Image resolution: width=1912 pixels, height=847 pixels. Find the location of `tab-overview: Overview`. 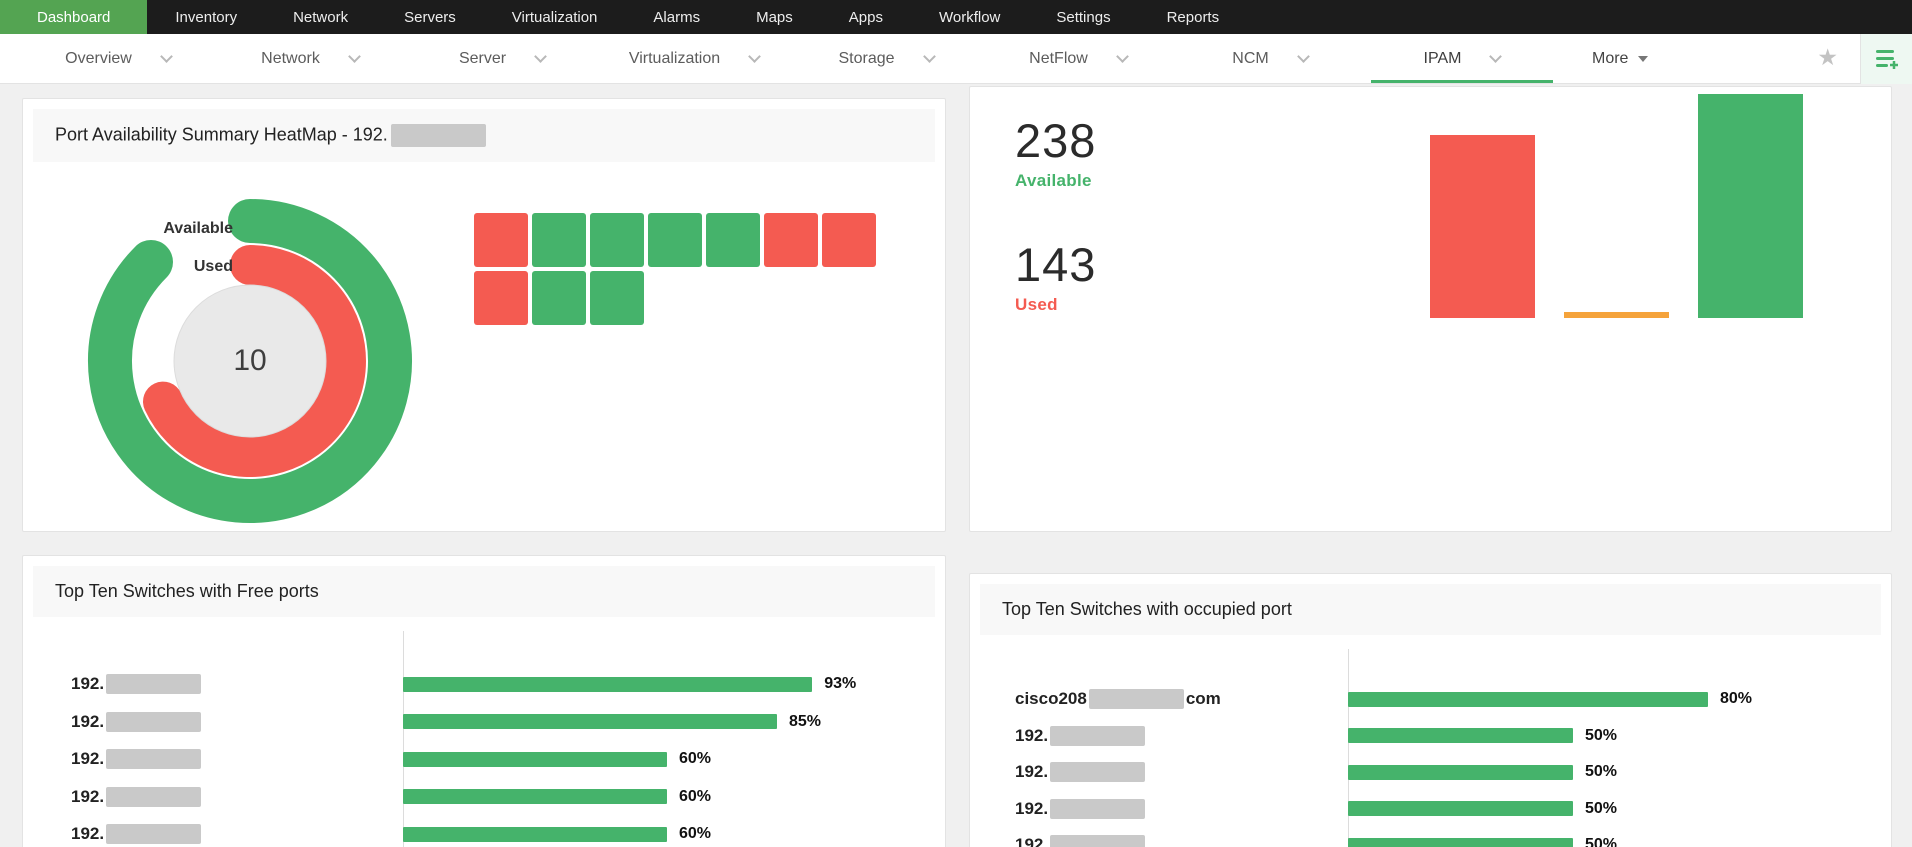

tab-overview: Overview is located at coordinates (118, 58).